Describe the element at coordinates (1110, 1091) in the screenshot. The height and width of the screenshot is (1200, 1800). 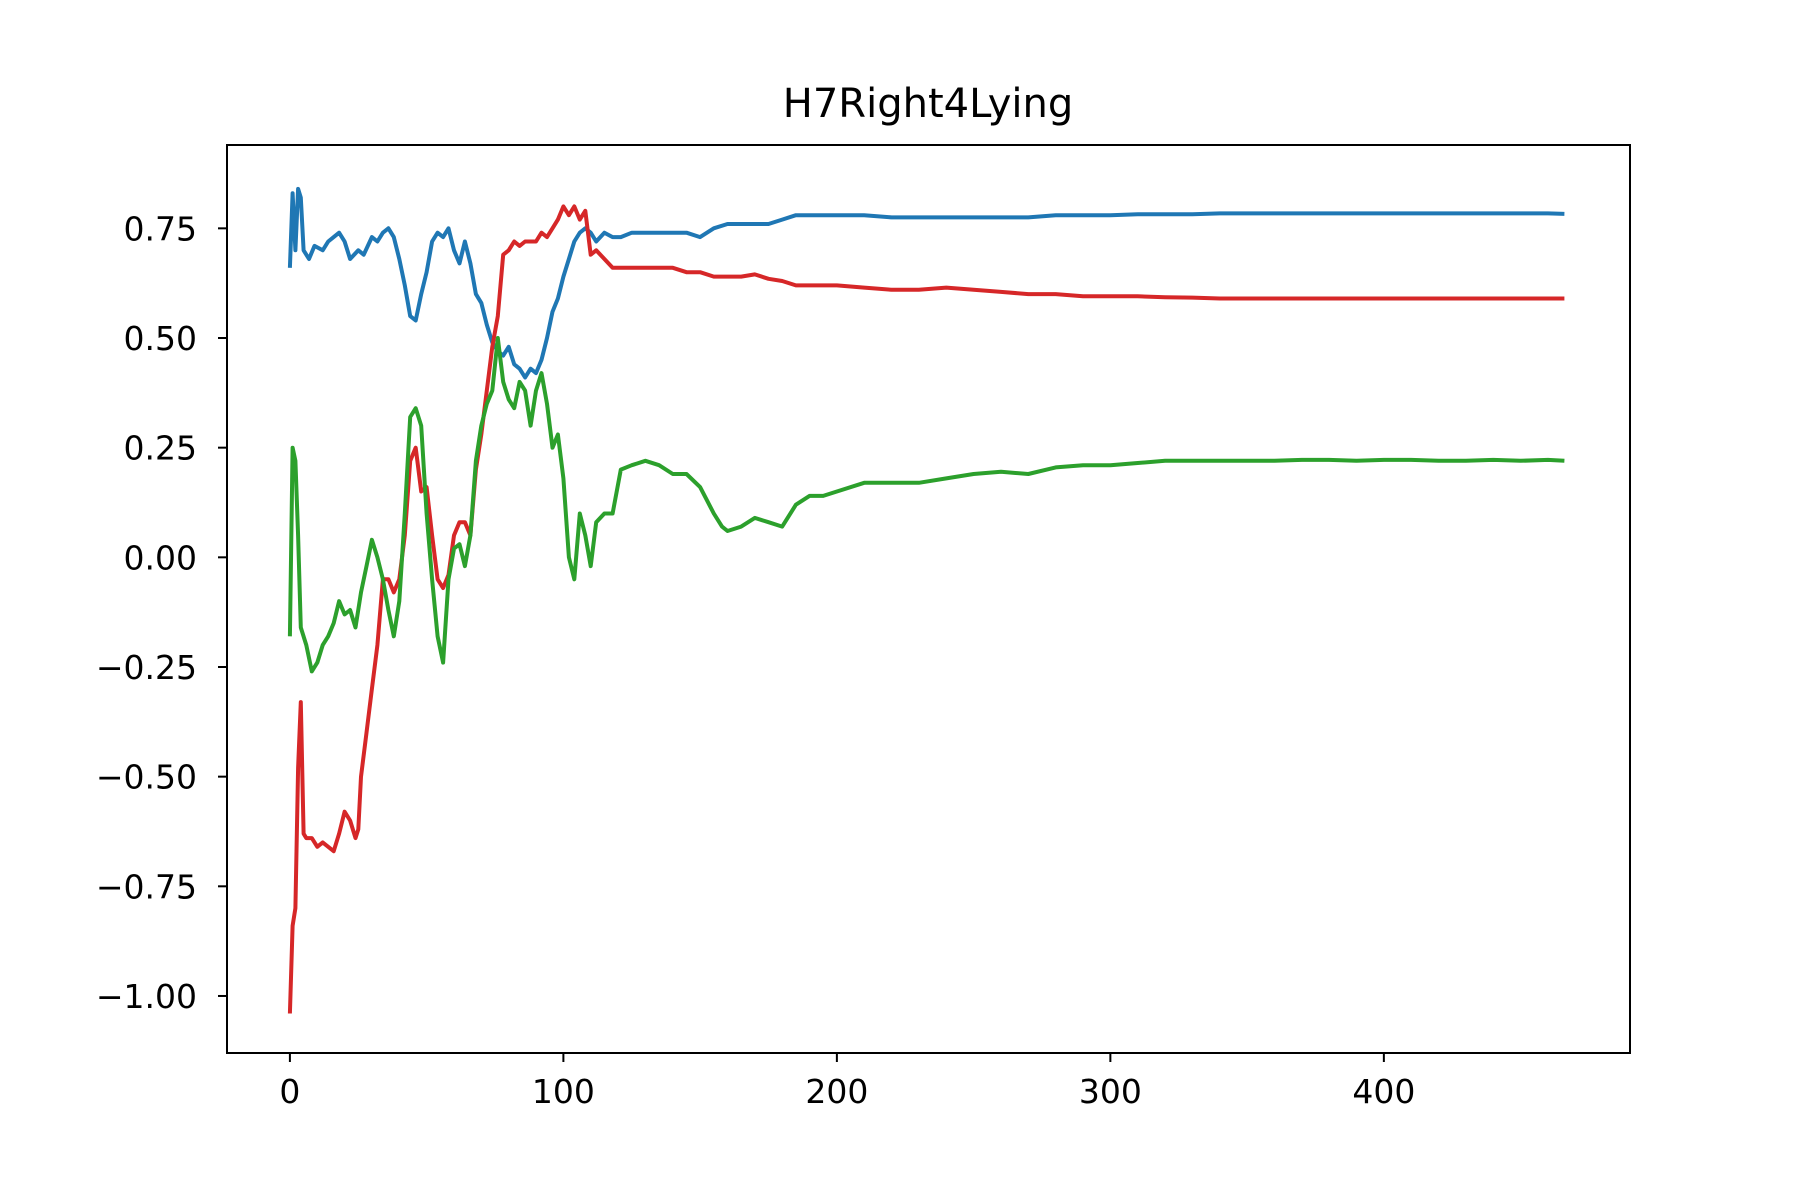
I see `x-tick-label: 300` at that location.